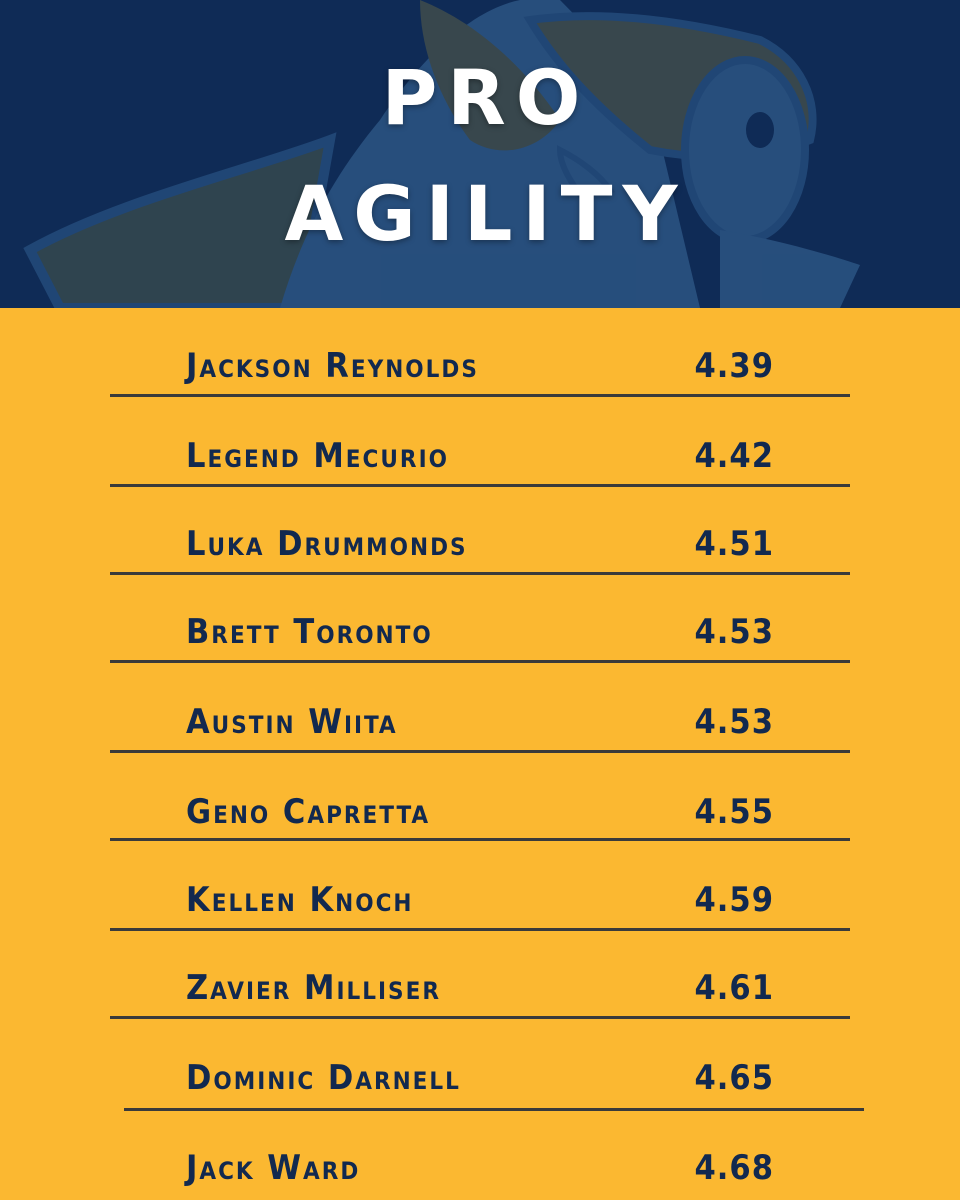 The height and width of the screenshot is (1200, 960). What do you see at coordinates (480, 366) in the screenshot?
I see `leaderboard-row: Jackson Reynolds 4.39` at bounding box center [480, 366].